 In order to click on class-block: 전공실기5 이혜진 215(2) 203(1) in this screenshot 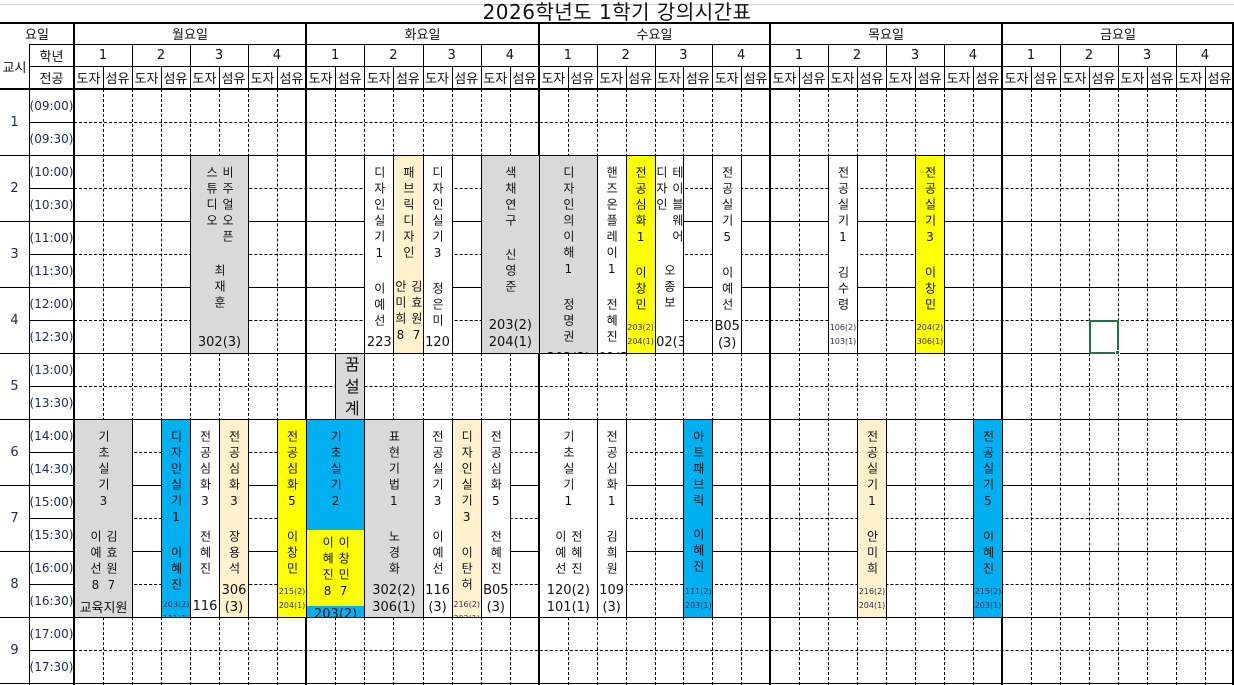, I will do `click(988, 518)`.